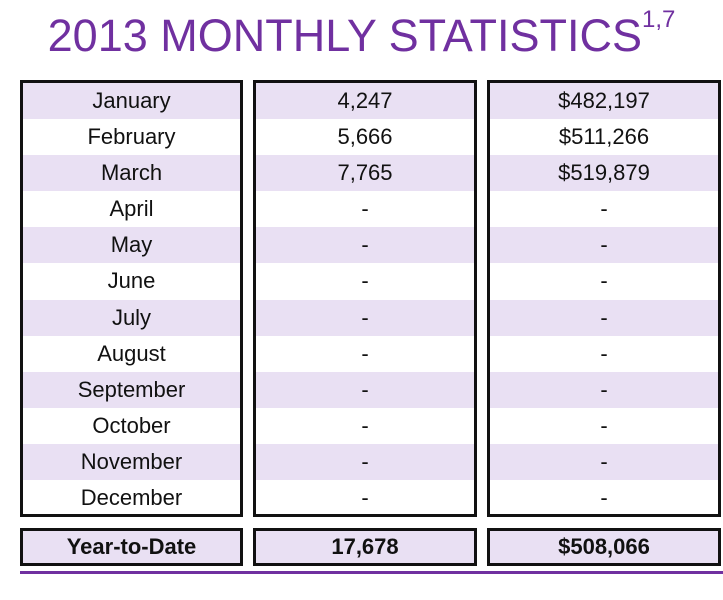 The image size is (723, 600). Describe the element at coordinates (131, 389) in the screenshot. I see `month-cell: September` at that location.